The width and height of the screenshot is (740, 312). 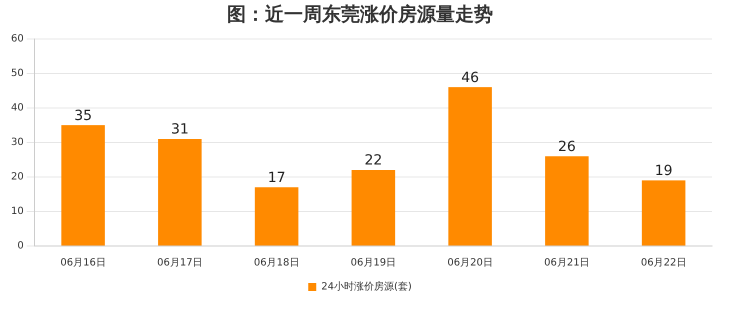 What do you see at coordinates (17, 212) in the screenshot?
I see `y-tick-label: 10` at bounding box center [17, 212].